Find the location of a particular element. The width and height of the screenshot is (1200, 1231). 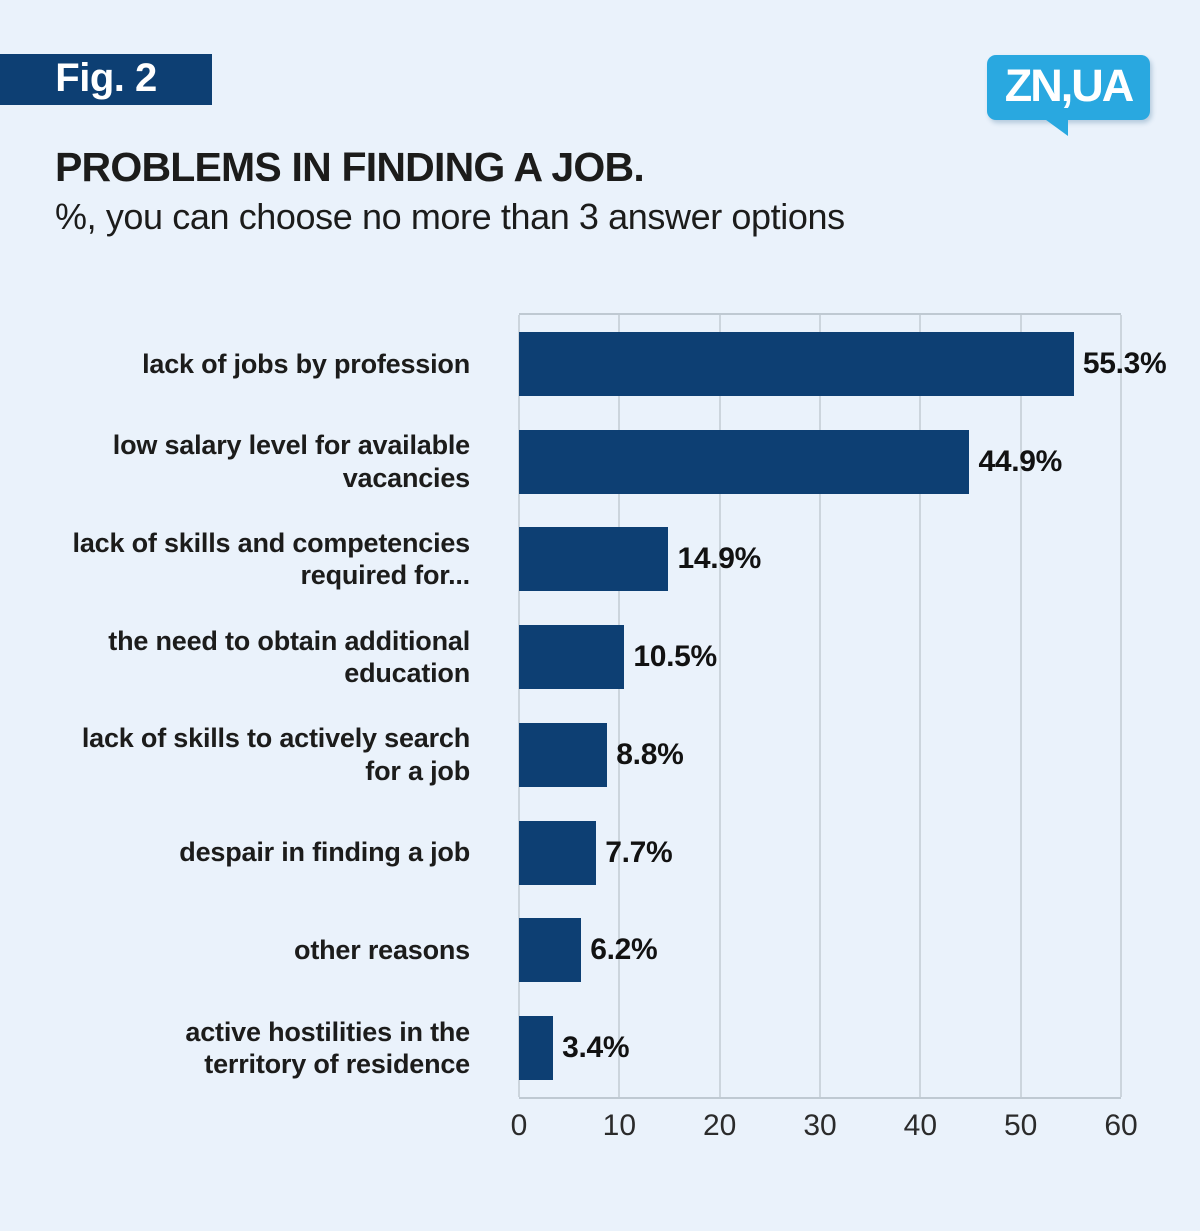

bar-row: 8.8% is located at coordinates (820, 755).